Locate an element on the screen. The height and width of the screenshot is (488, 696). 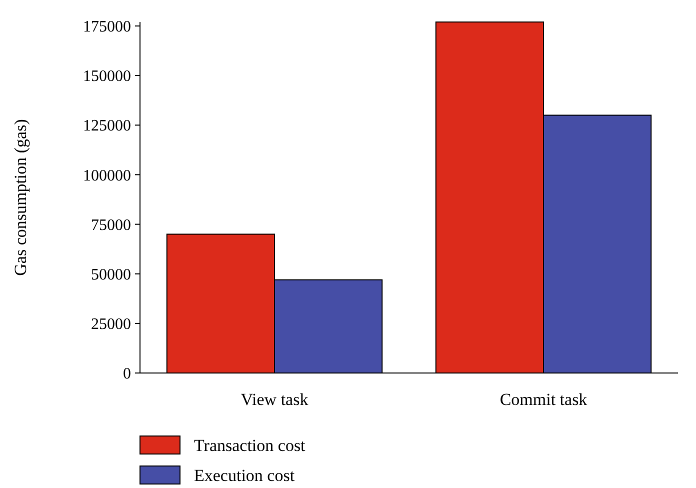
y-tick-label: 100000 is located at coordinates (107, 175).